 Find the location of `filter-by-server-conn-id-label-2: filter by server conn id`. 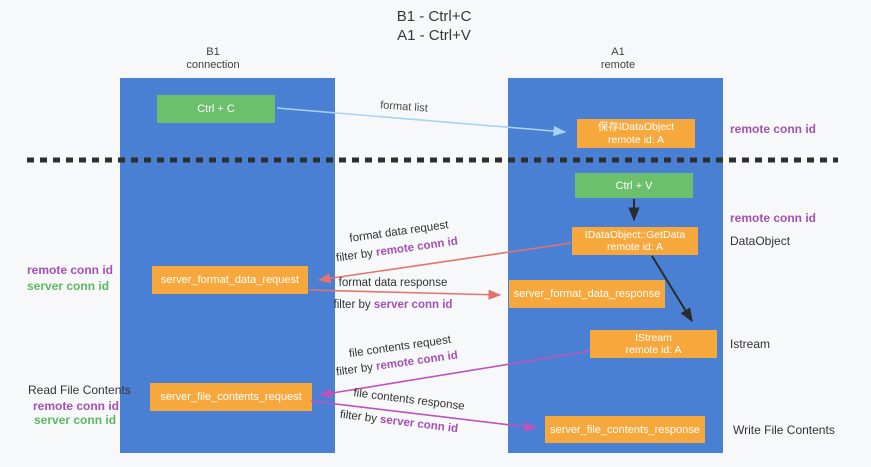

filter-by-server-conn-id-label-2: filter by server conn id is located at coordinates (398, 422).